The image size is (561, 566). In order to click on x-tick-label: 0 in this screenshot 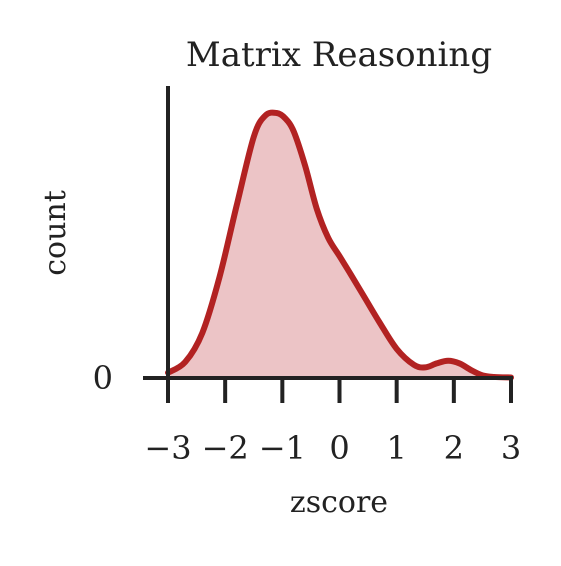, I will do `click(339, 448)`.